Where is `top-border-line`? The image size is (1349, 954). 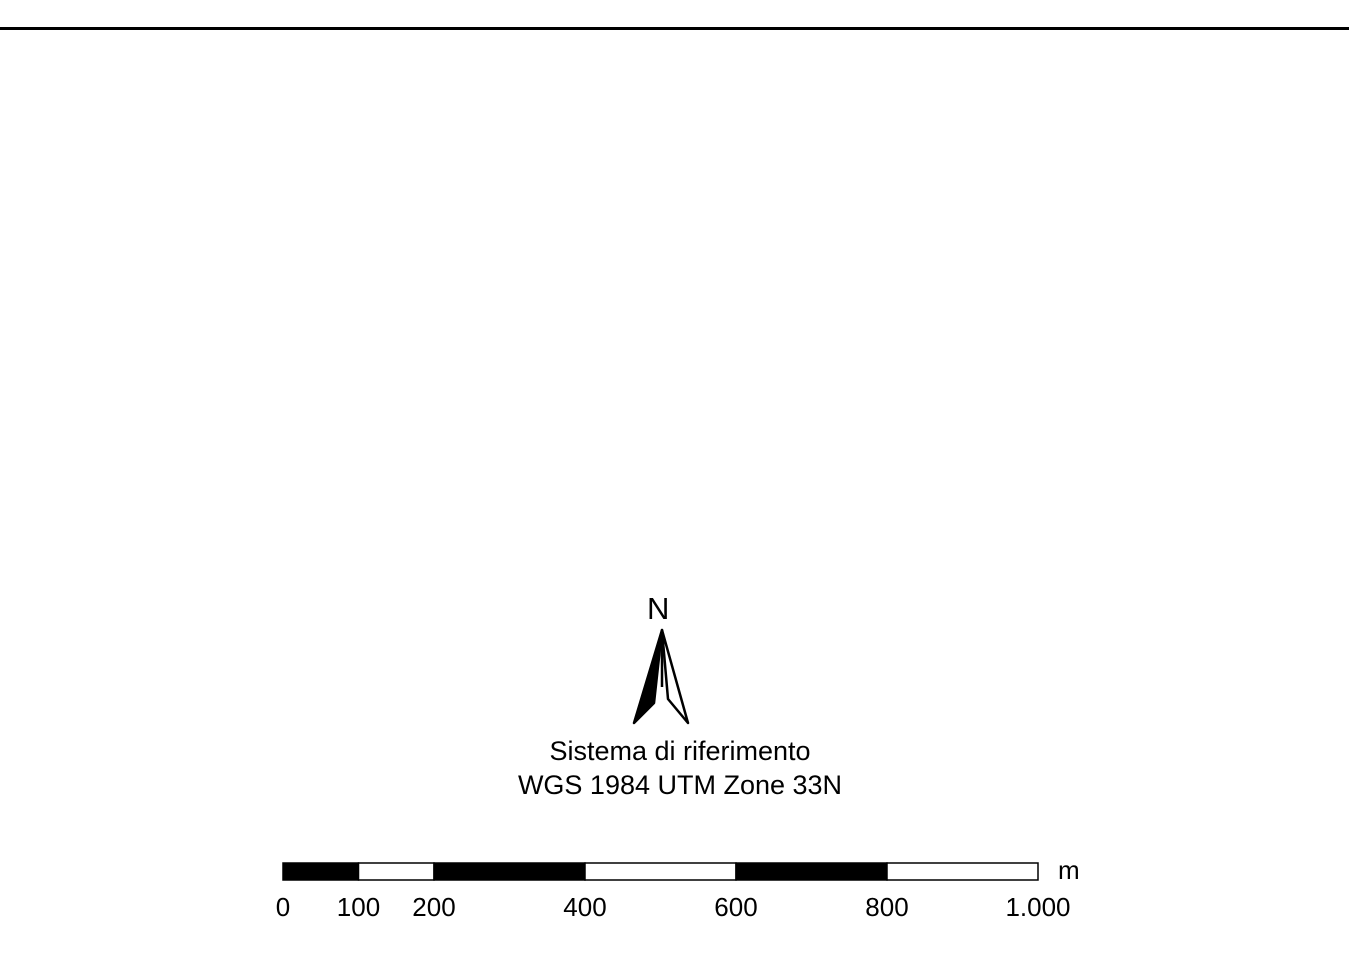 top-border-line is located at coordinates (674, 28).